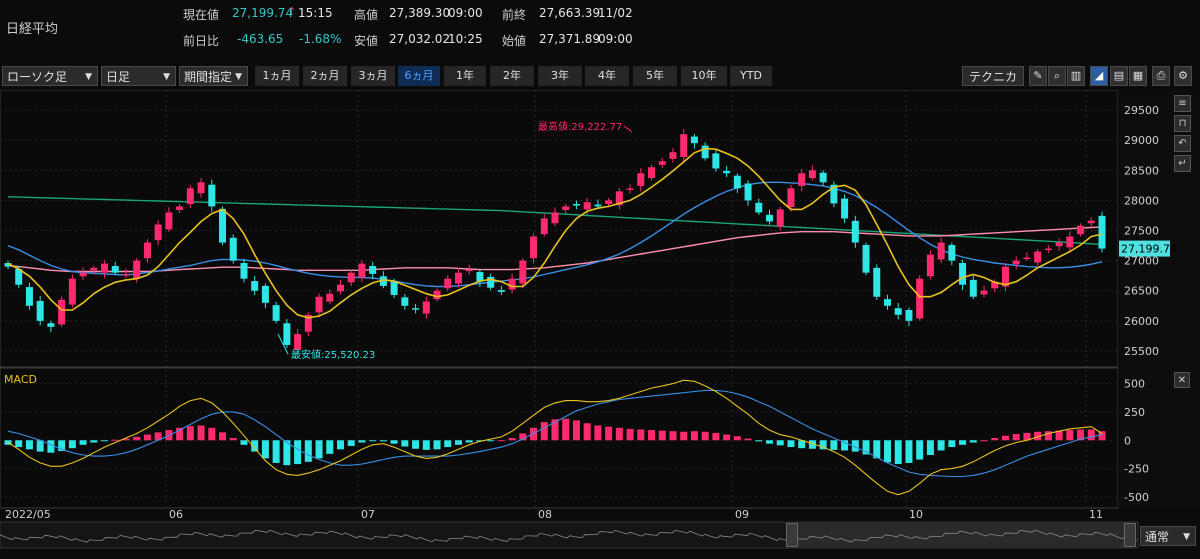 The width and height of the screenshot is (1200, 559). What do you see at coordinates (320, 39) in the screenshot?
I see `change-percent: -1.68%` at bounding box center [320, 39].